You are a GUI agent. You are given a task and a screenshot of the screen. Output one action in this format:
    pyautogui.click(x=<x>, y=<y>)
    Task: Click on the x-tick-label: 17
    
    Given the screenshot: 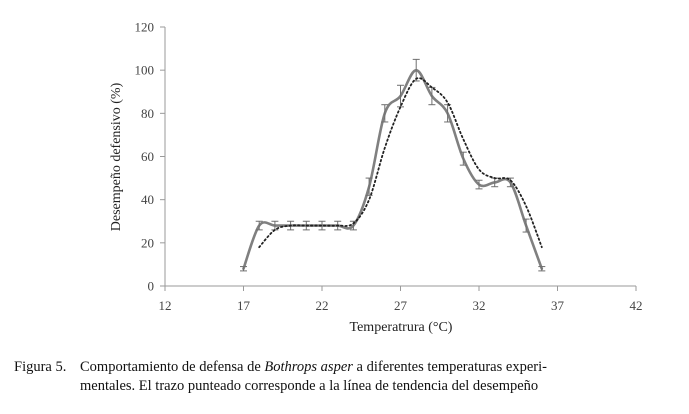 What is the action you would take?
    pyautogui.click(x=244, y=305)
    